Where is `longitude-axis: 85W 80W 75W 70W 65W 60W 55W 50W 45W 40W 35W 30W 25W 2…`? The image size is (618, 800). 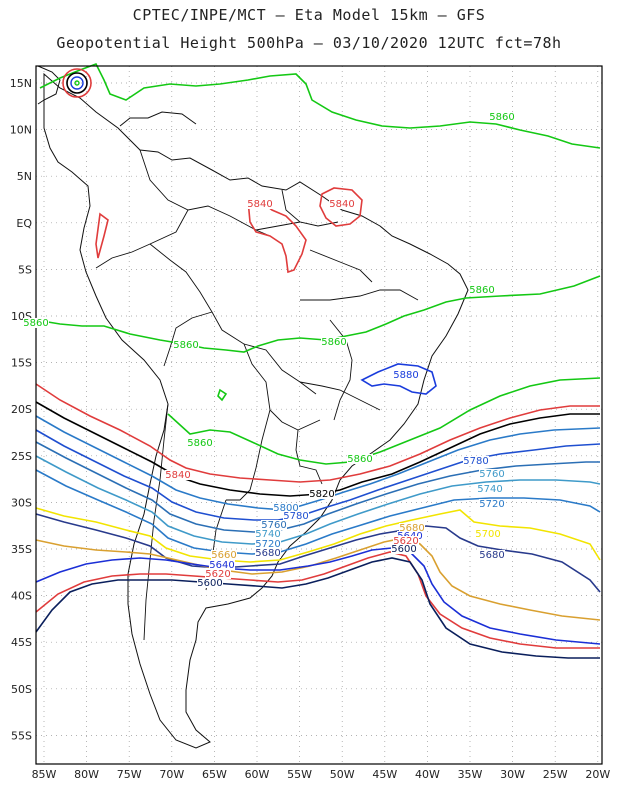
longitude-axis: 85W 80W 75W 70W 65W 60W 55W 50W 45W 40W 35W 30W 25W 2… is located at coordinates (321, 774).